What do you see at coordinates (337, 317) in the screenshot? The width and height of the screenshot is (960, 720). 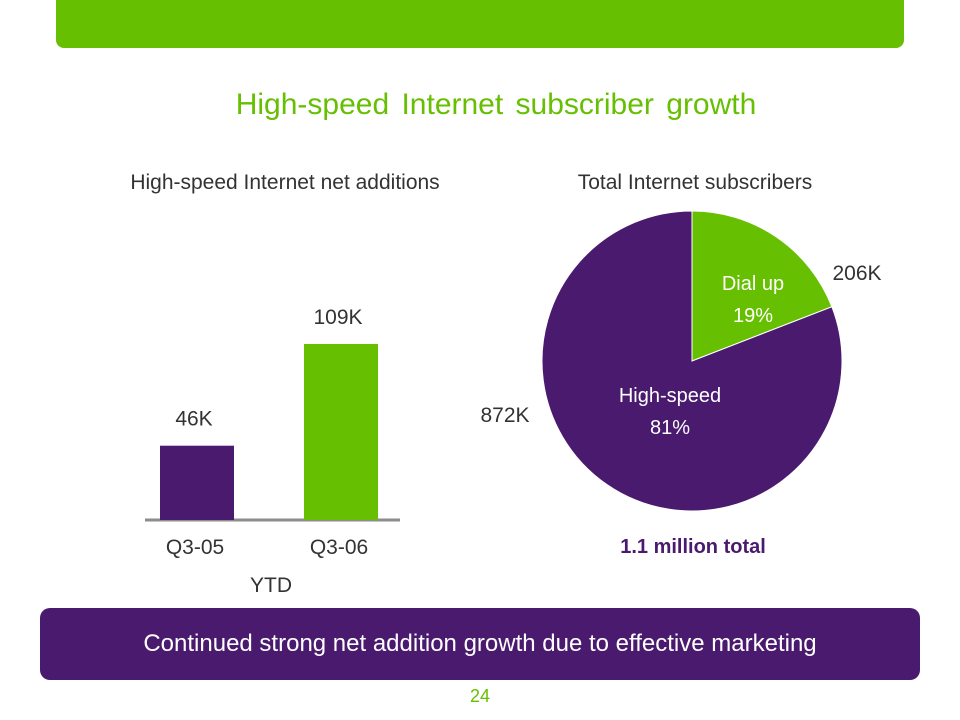 I see `bar-data-label: 109K` at bounding box center [337, 317].